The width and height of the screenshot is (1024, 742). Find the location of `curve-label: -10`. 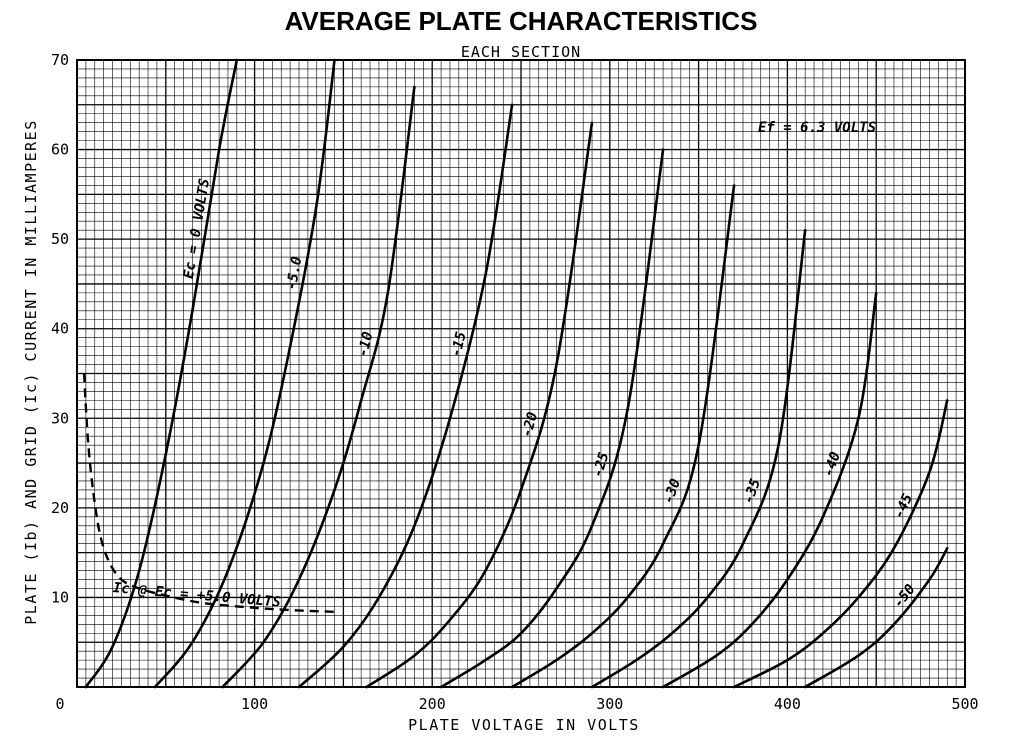

curve-label: -10 is located at coordinates (366, 344).